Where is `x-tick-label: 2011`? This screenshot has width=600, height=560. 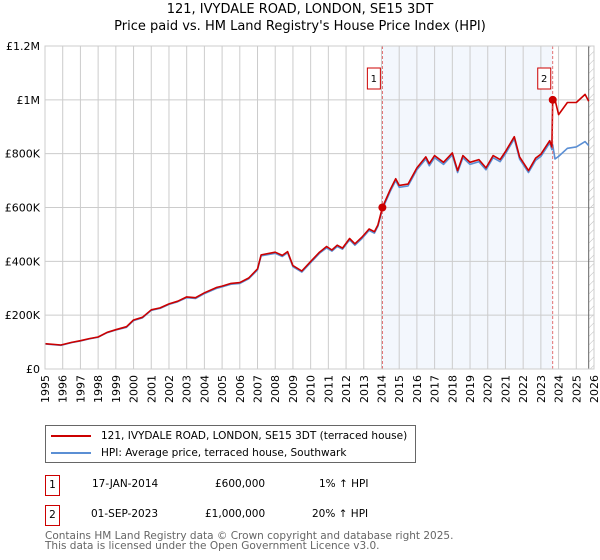
x-tick-label: 2011 is located at coordinates (328, 389).